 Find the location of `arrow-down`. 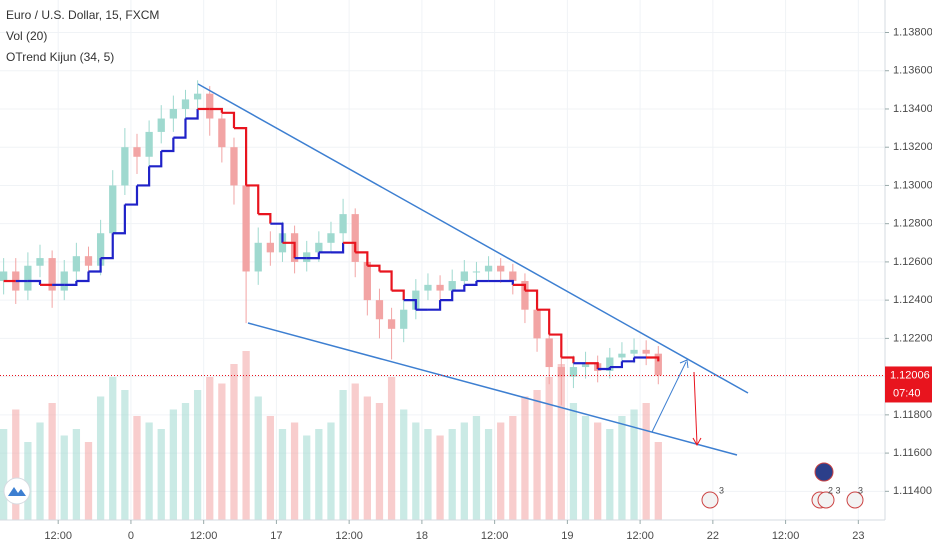

arrow-down is located at coordinates (695, 408).